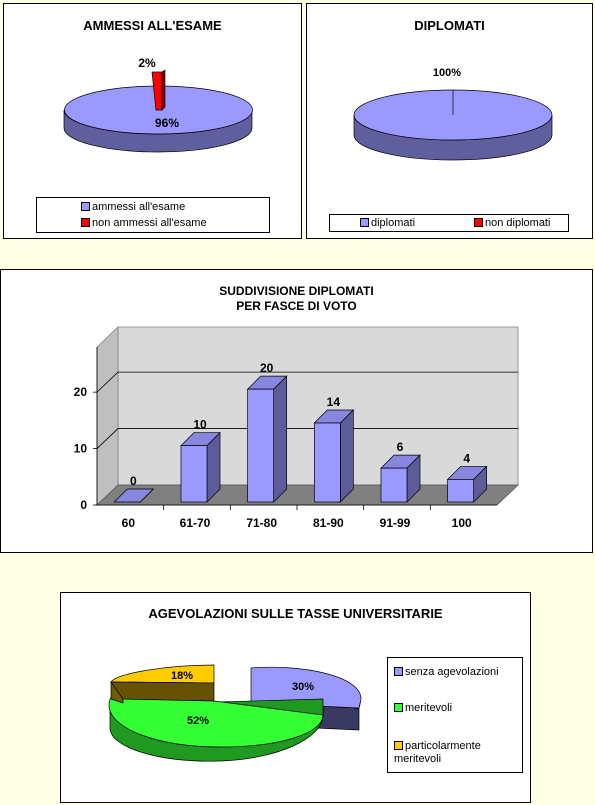 The height and width of the screenshot is (805, 595). What do you see at coordinates (261, 523) in the screenshot?
I see `x-tick-label: 71-80` at bounding box center [261, 523].